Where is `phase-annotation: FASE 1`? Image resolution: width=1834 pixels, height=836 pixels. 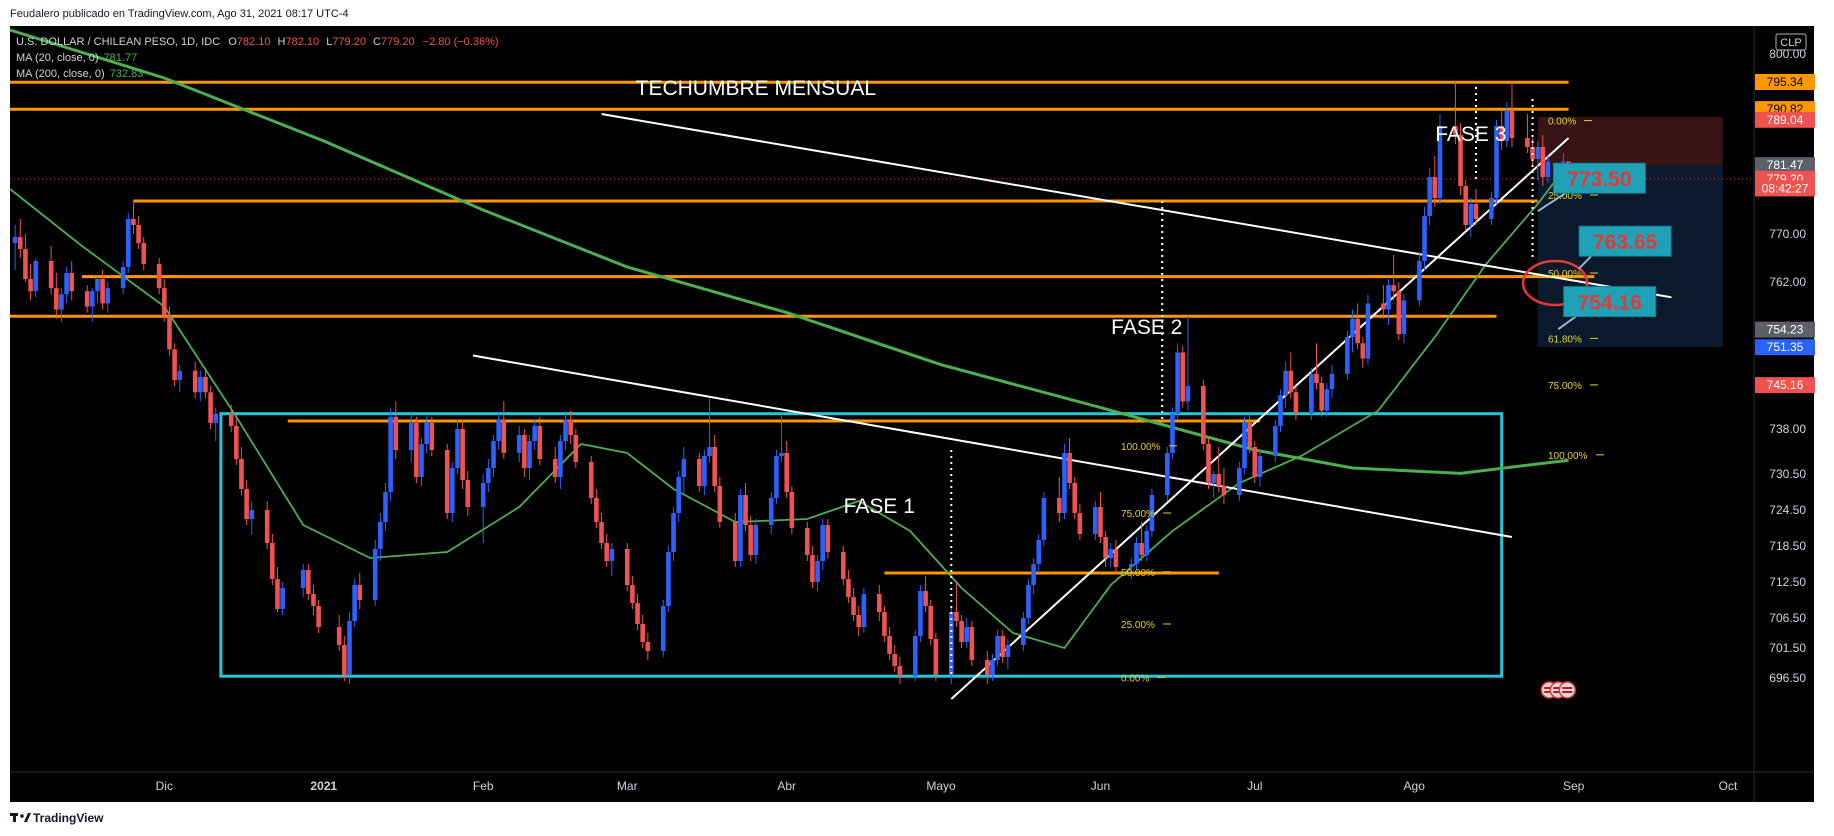
phase-annotation: FASE 1 is located at coordinates (879, 506).